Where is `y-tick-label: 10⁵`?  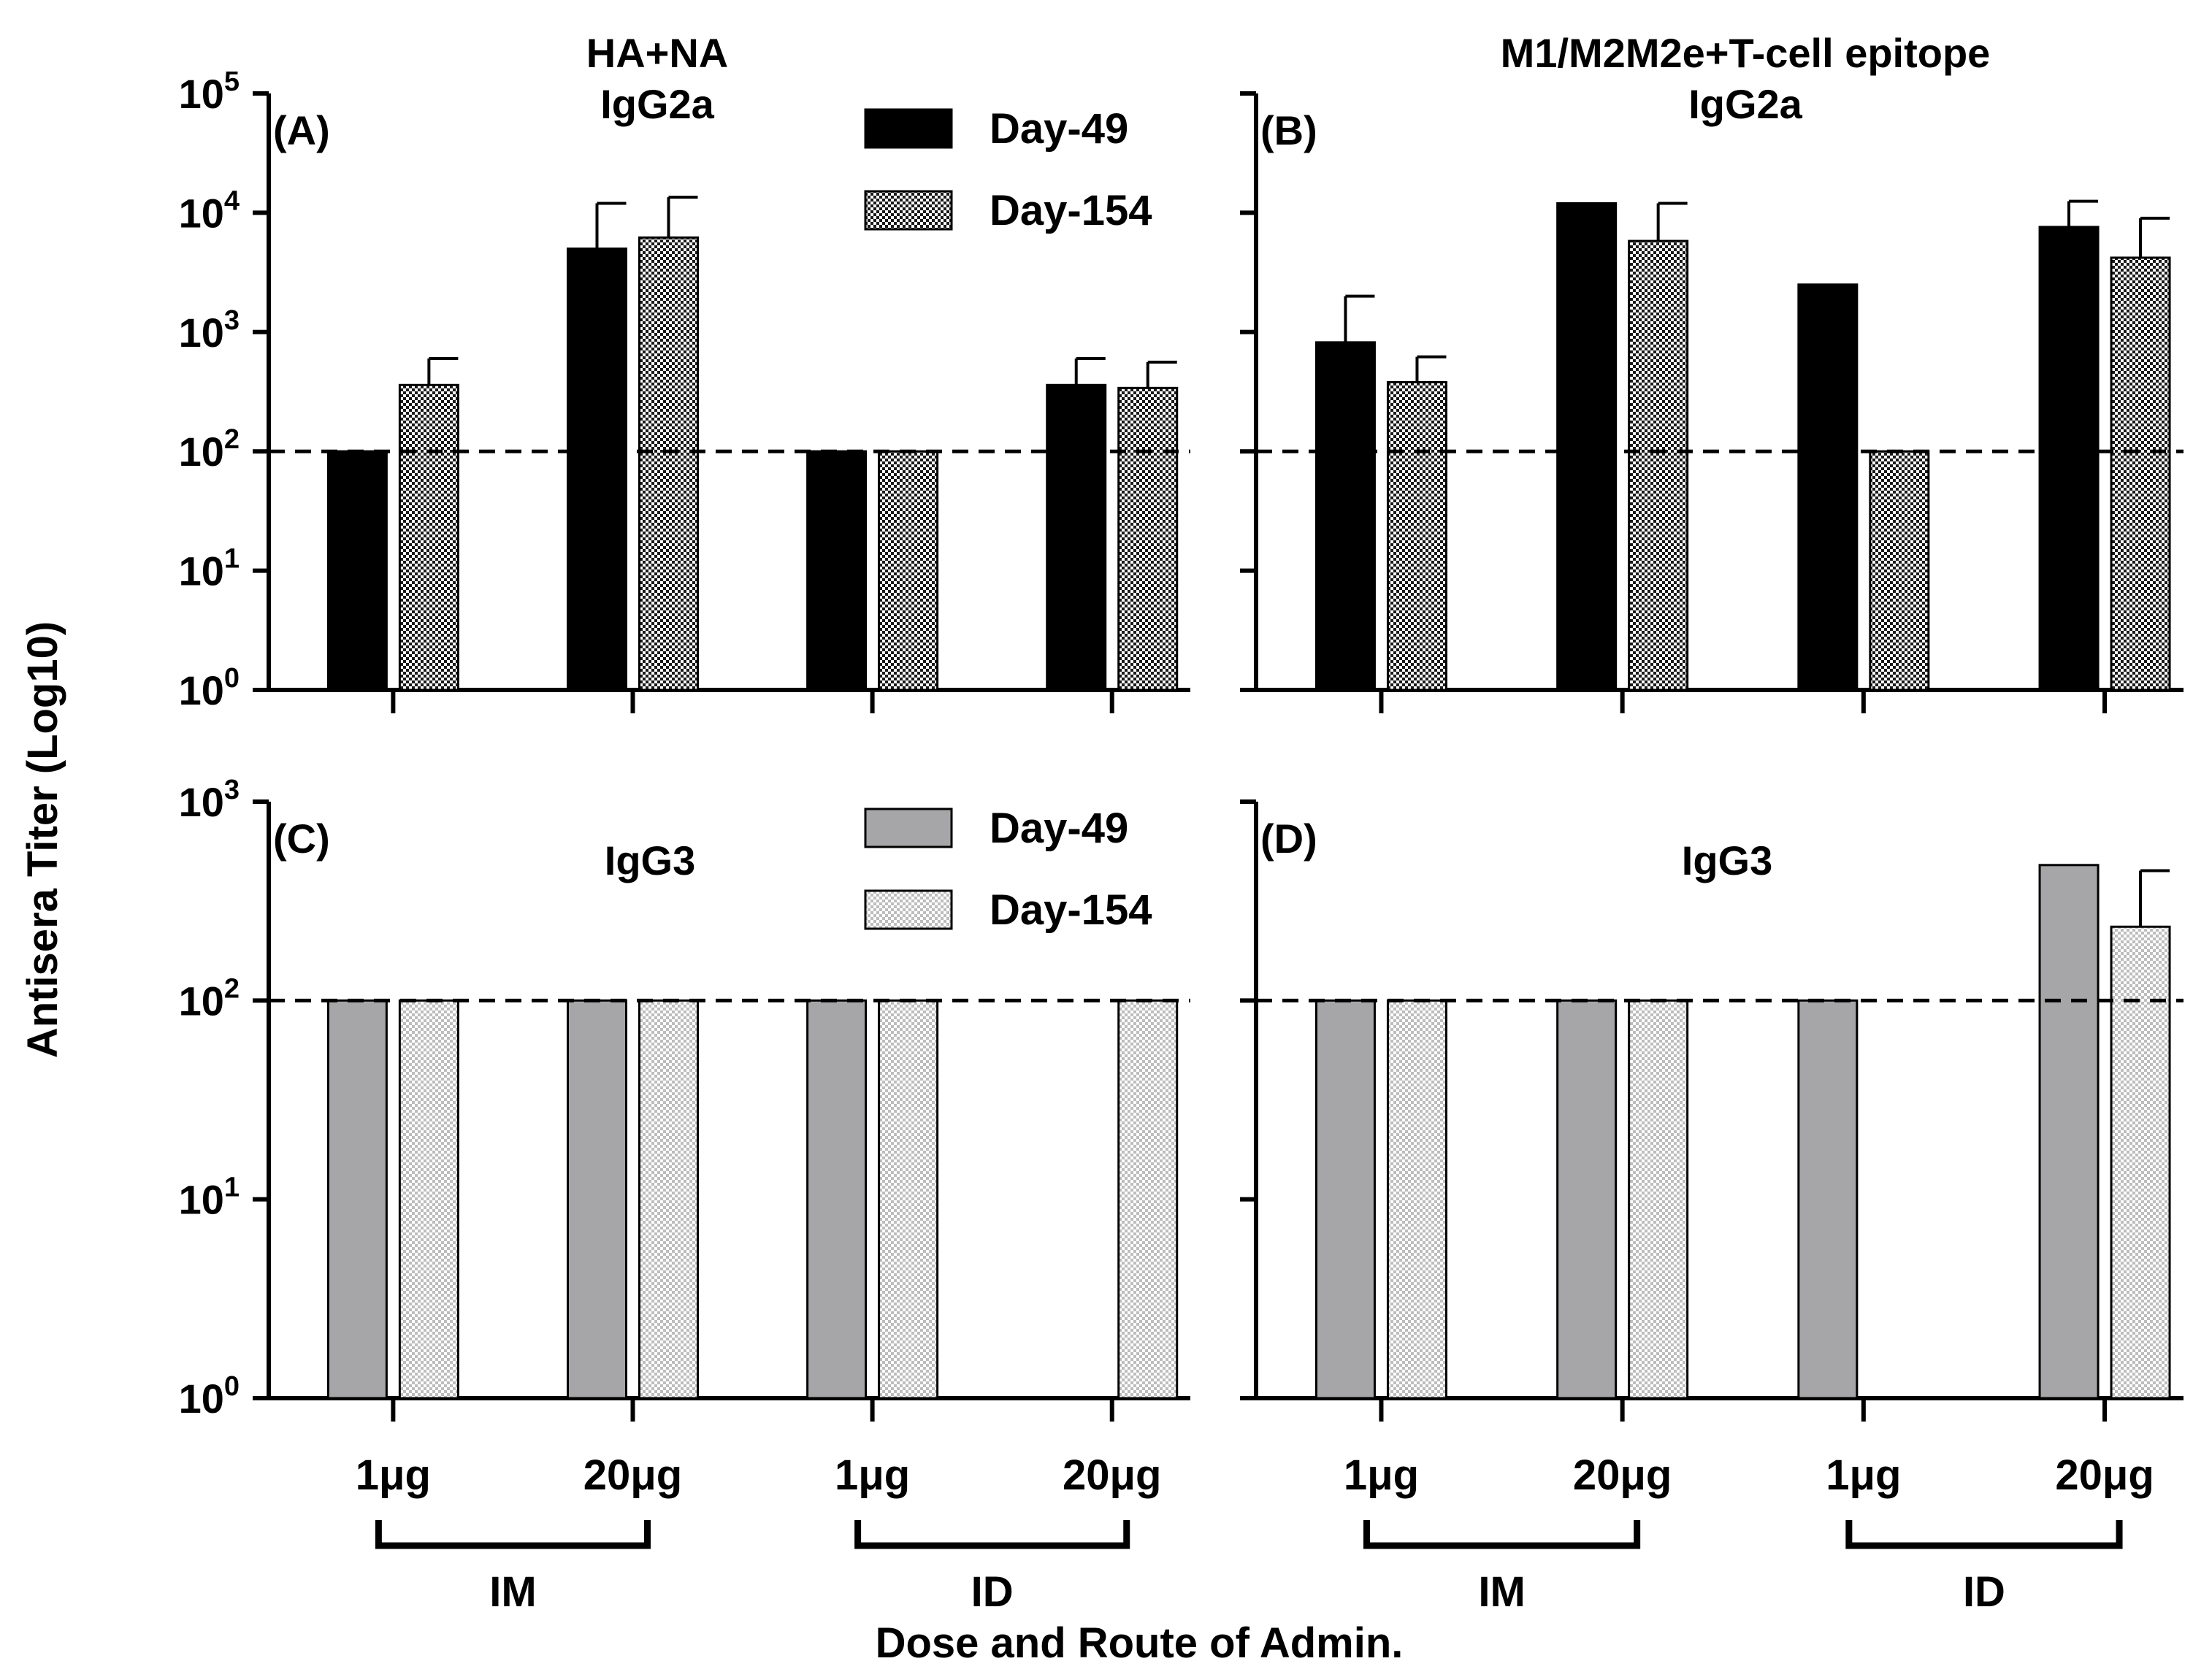 y-tick-label: 10⁵ is located at coordinates (209, 91).